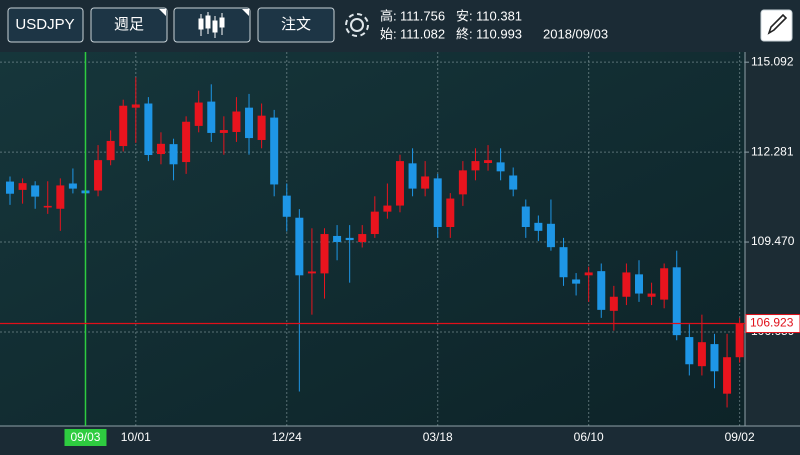 The image size is (800, 455). I want to click on chart-type-button, so click(212, 25).